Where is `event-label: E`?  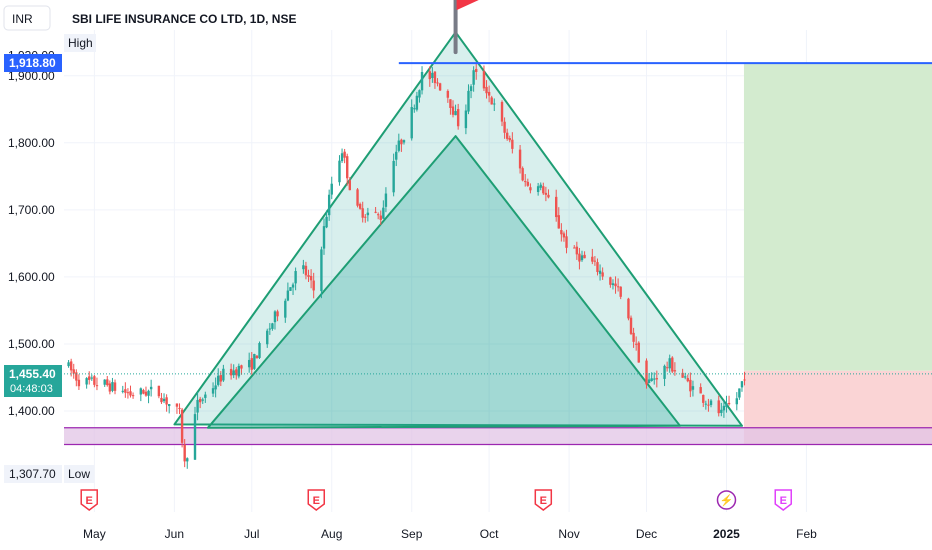 event-label: E is located at coordinates (543, 501).